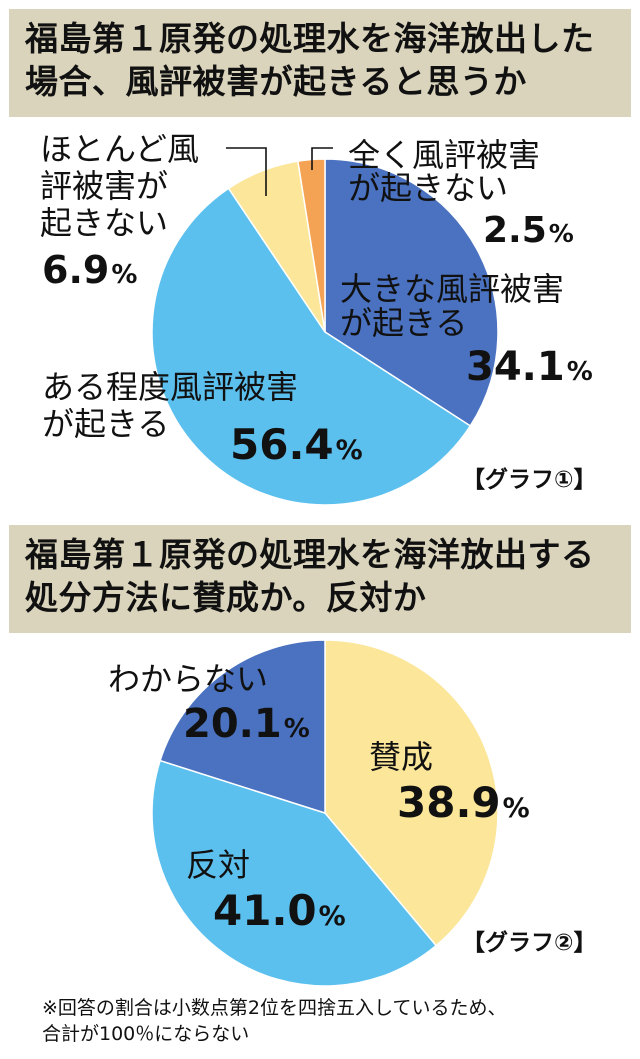  What do you see at coordinates (401, 757) in the screenshot?
I see `label-sansei-line1: 賛成` at bounding box center [401, 757].